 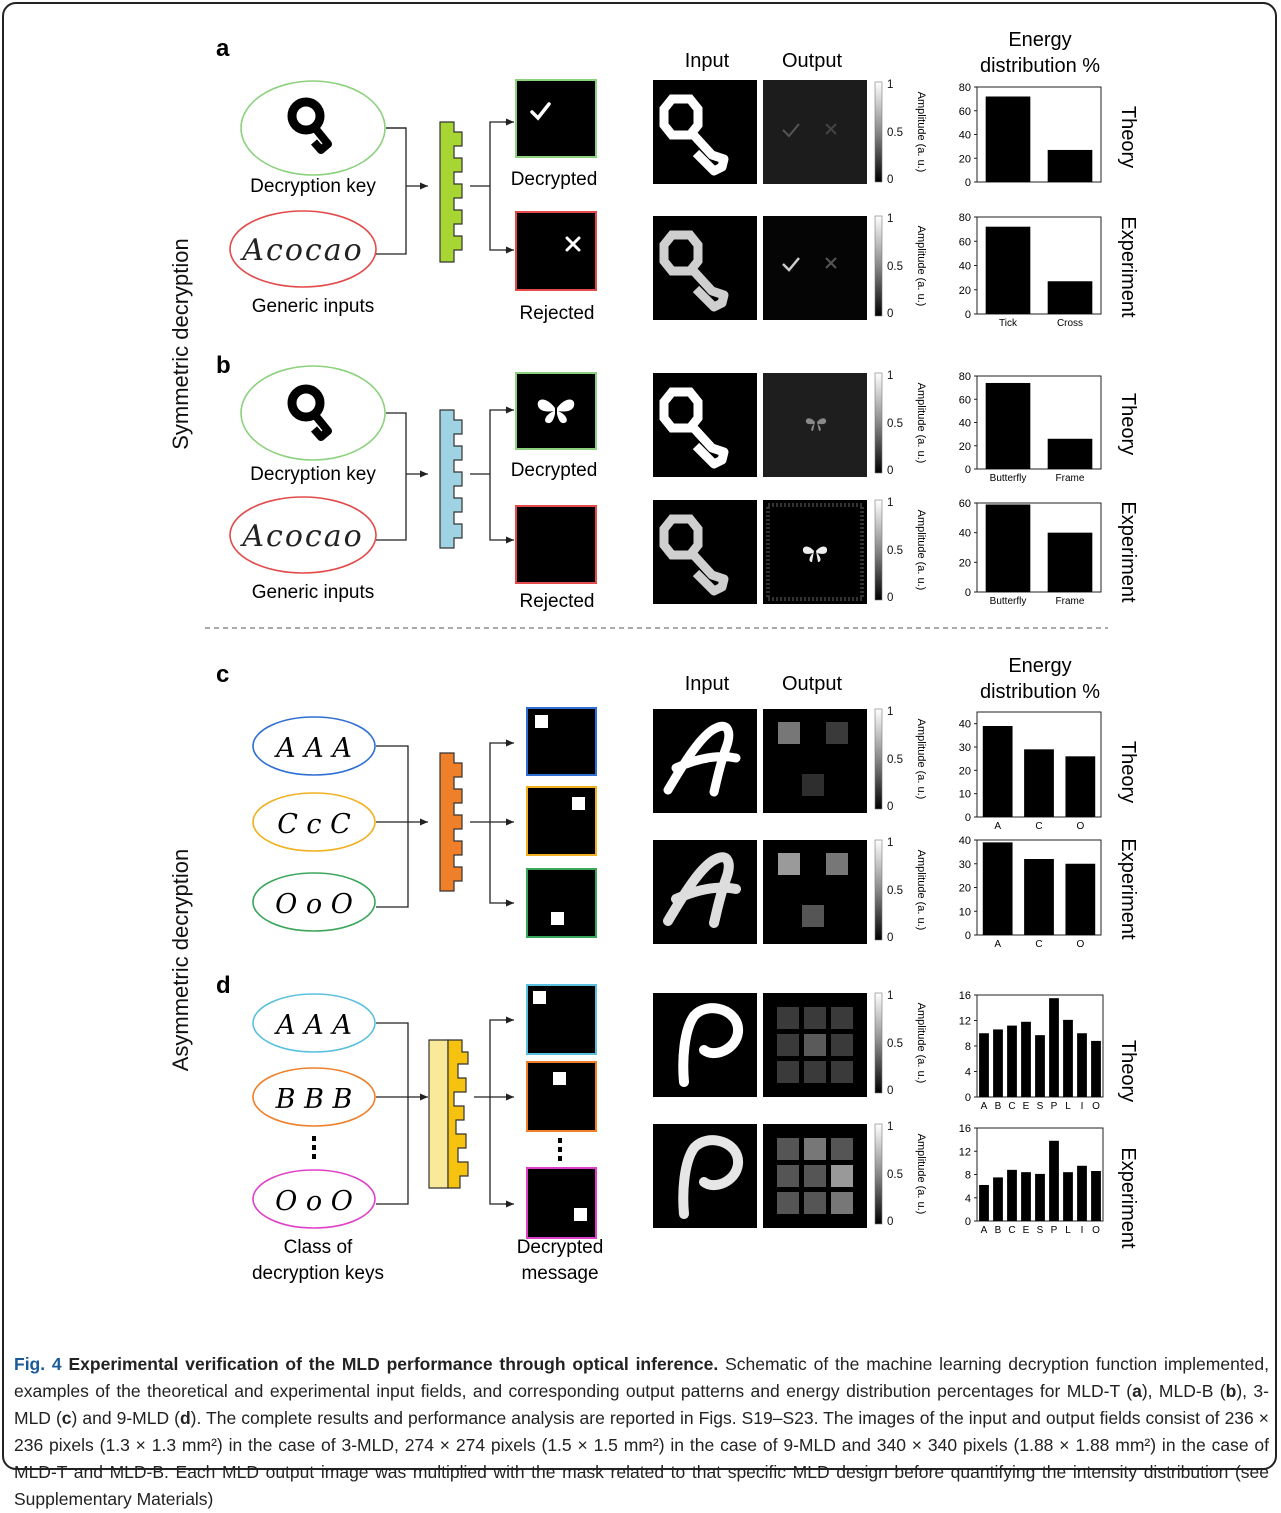 I want to click on energy-chart-d-theory: 0 4 8 12 16 A B C E S P L I O, so click(x=1031, y=1051).